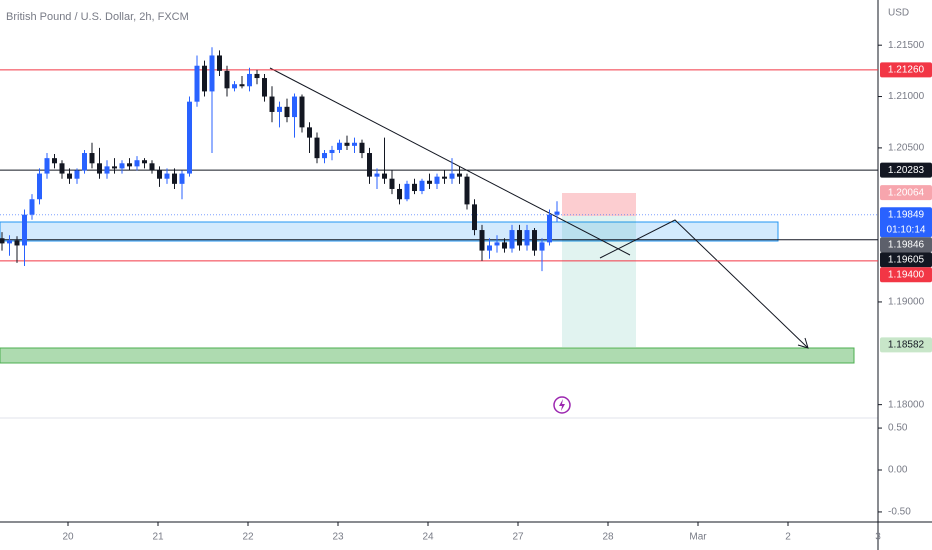 This screenshot has height=550, width=932. Describe the element at coordinates (878, 537) in the screenshot. I see `x-tick-label: 3` at that location.